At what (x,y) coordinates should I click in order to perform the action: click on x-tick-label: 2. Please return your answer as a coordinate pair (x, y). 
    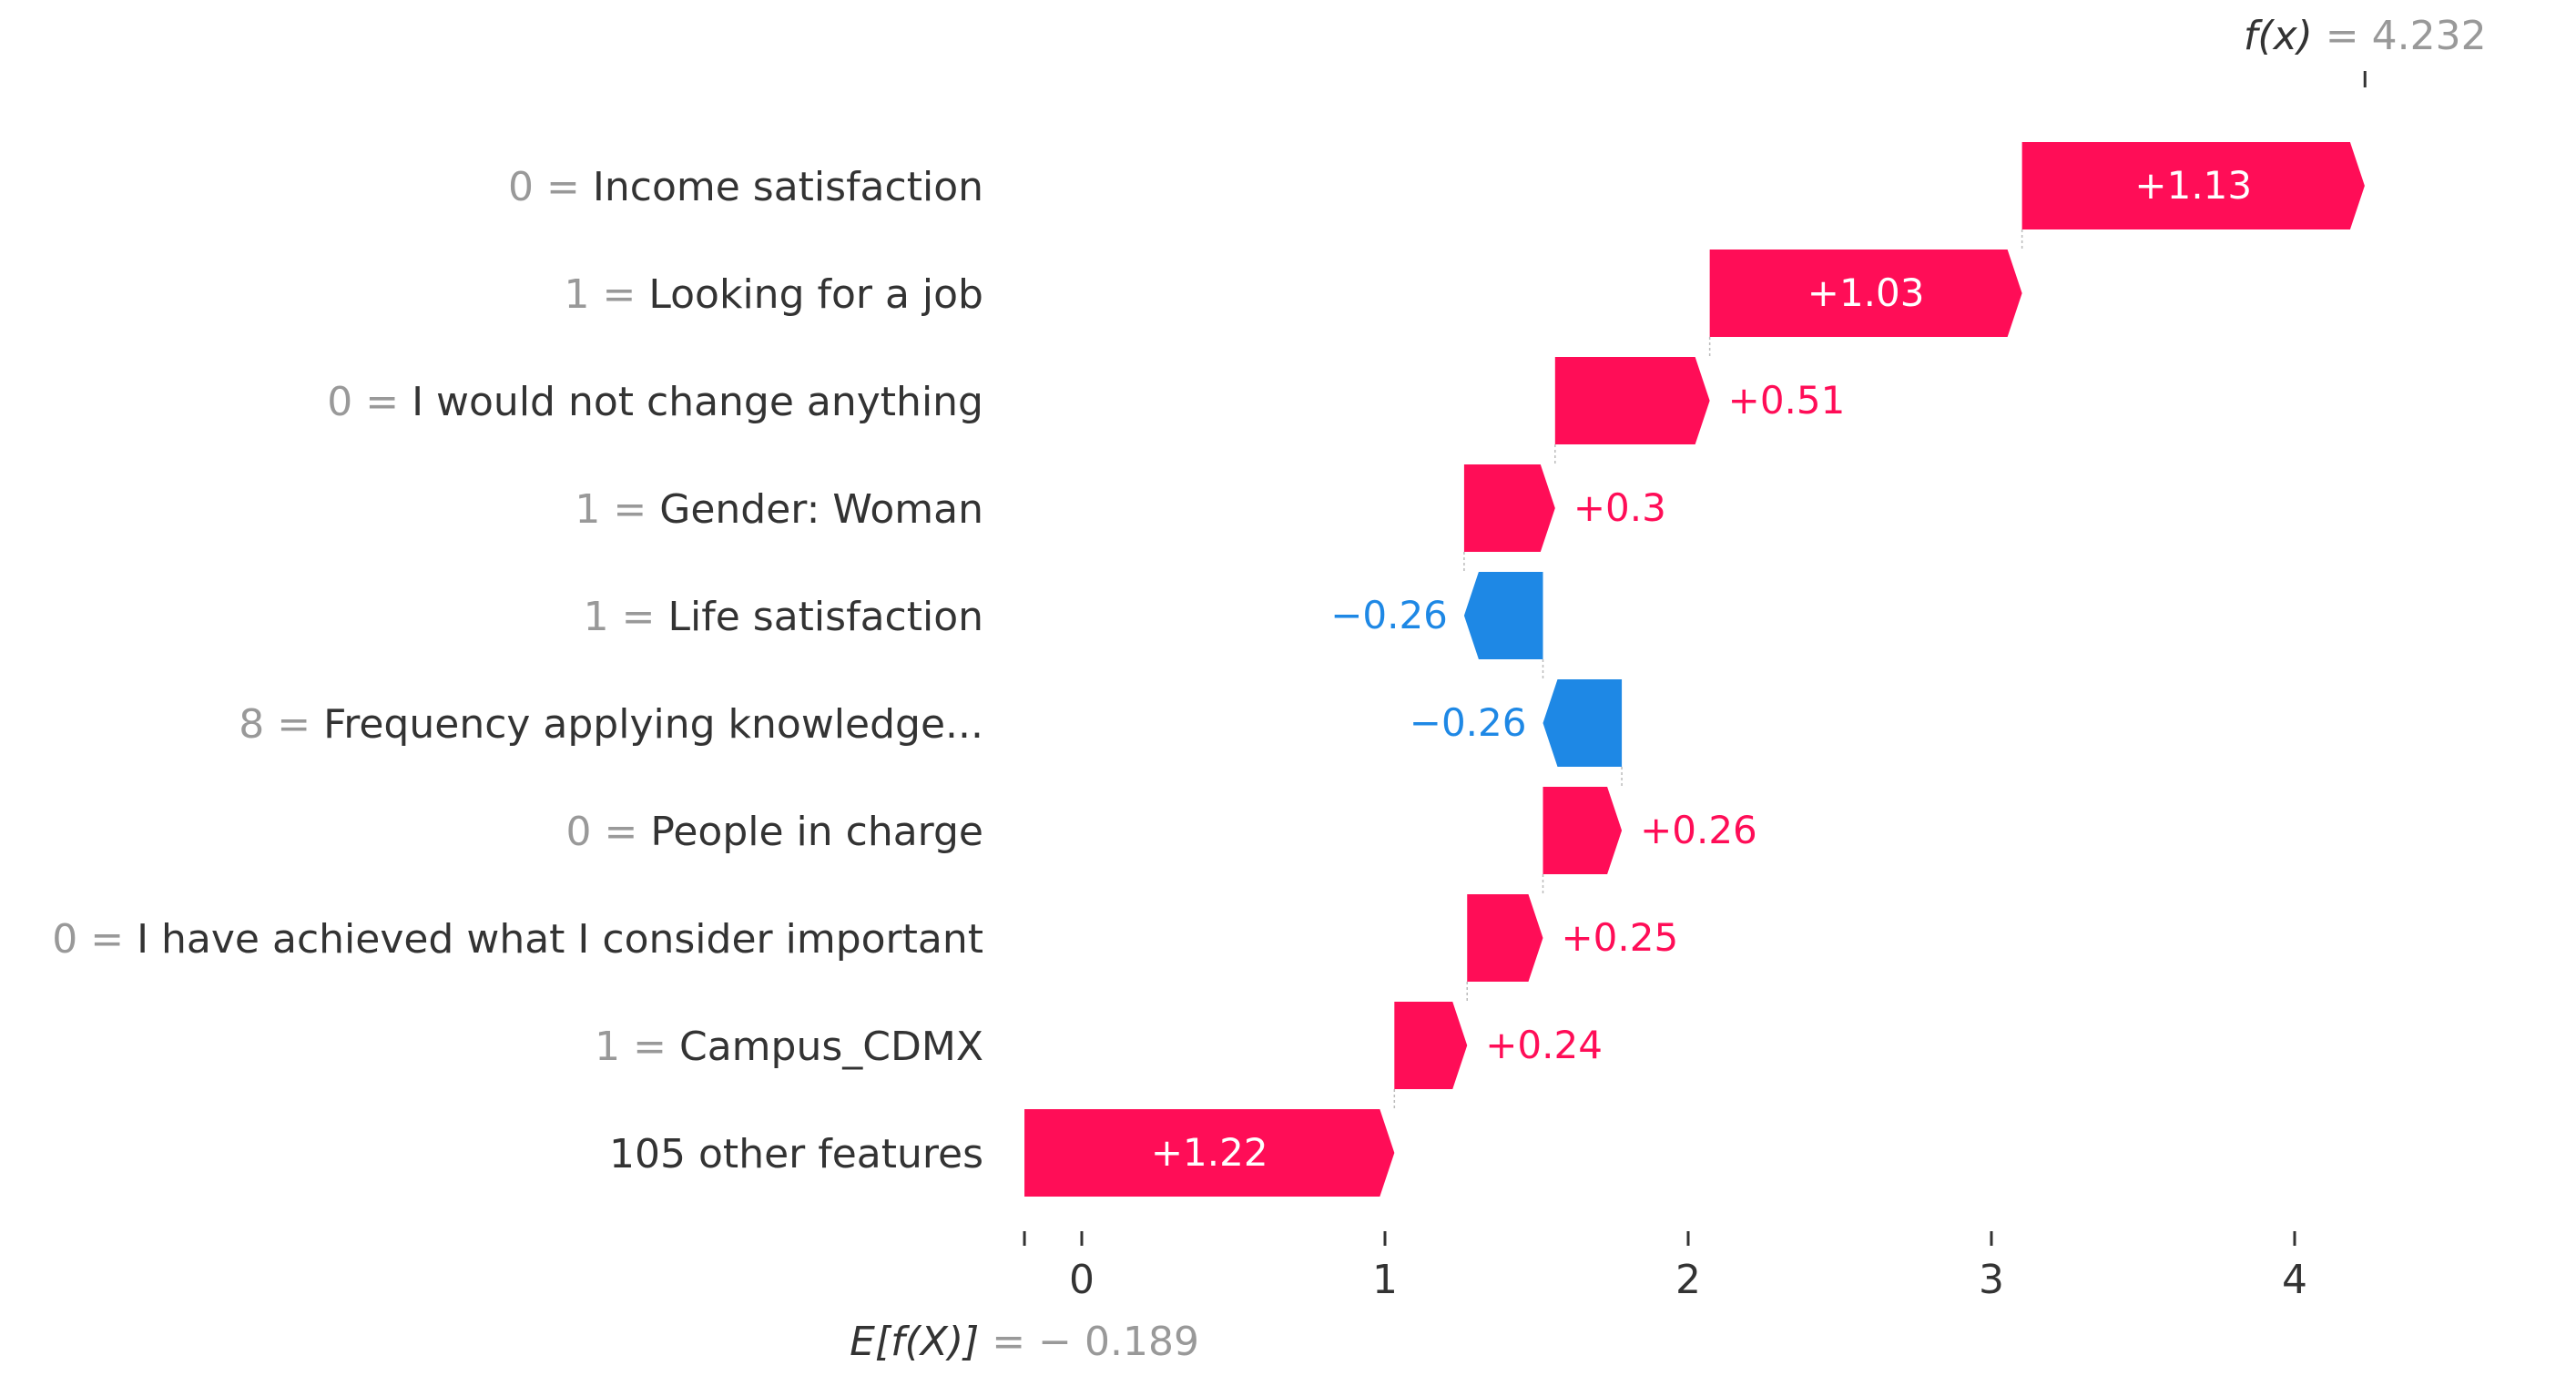
    Looking at the image, I should click on (1688, 1280).